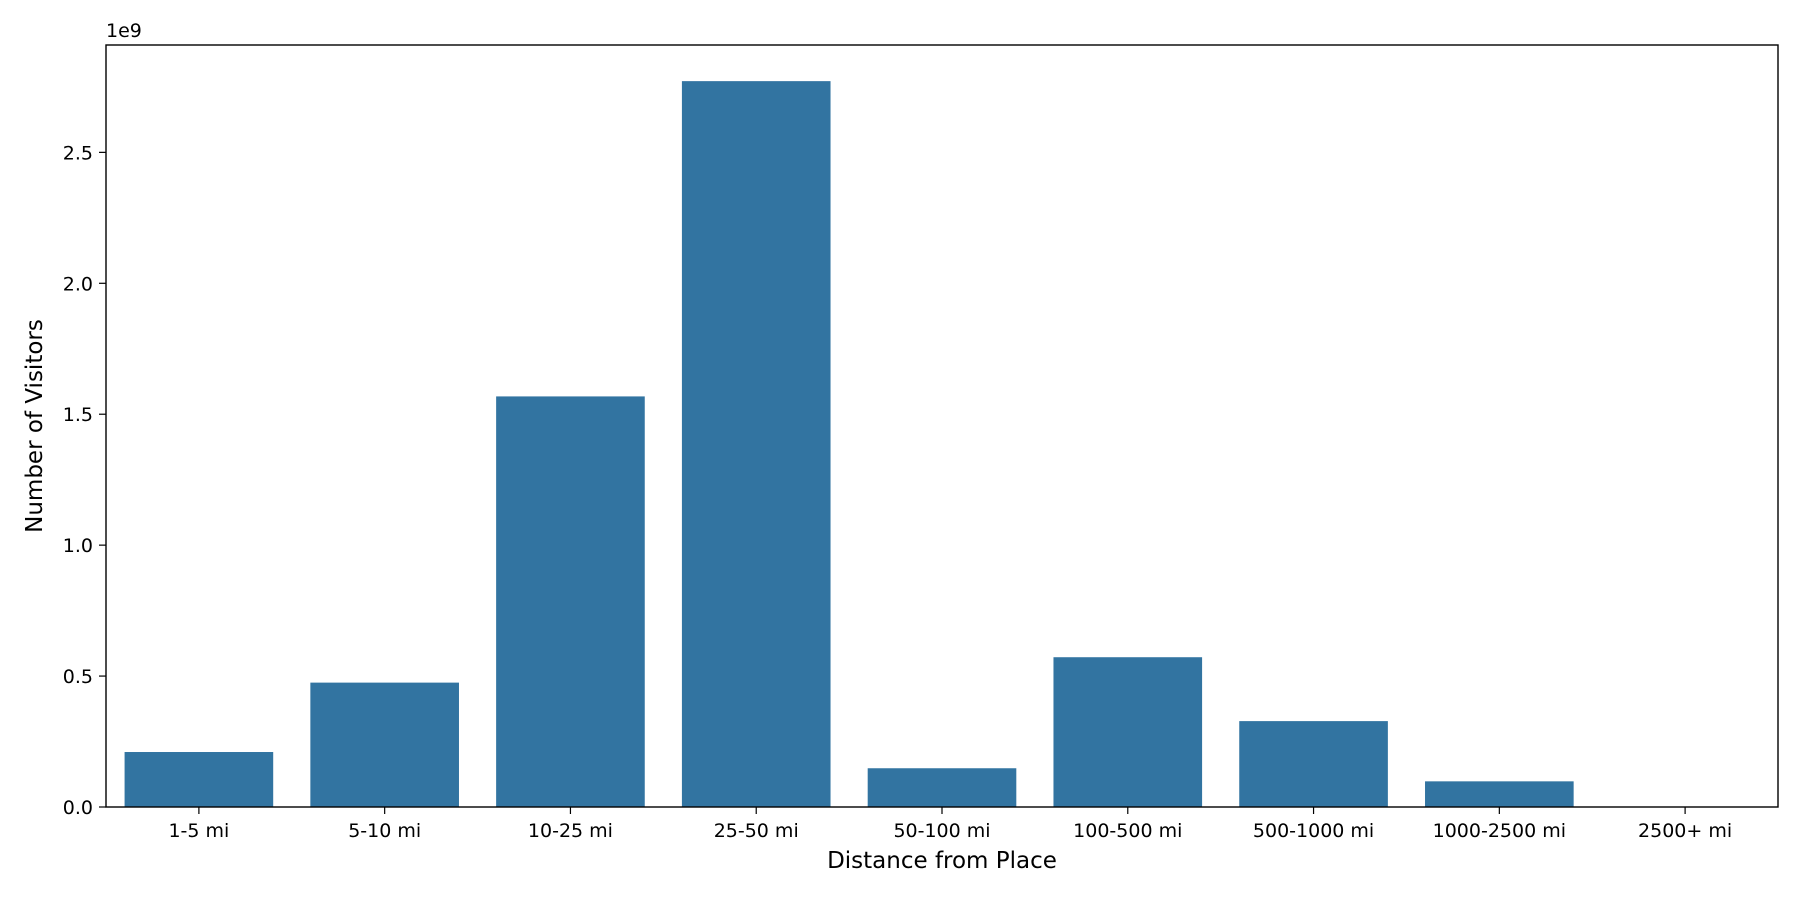 This screenshot has height=904, width=1800. What do you see at coordinates (84, 480) in the screenshot?
I see `y-axis-ticks: 0.0 0.5 1.0 1.5 2.0 2.5` at bounding box center [84, 480].